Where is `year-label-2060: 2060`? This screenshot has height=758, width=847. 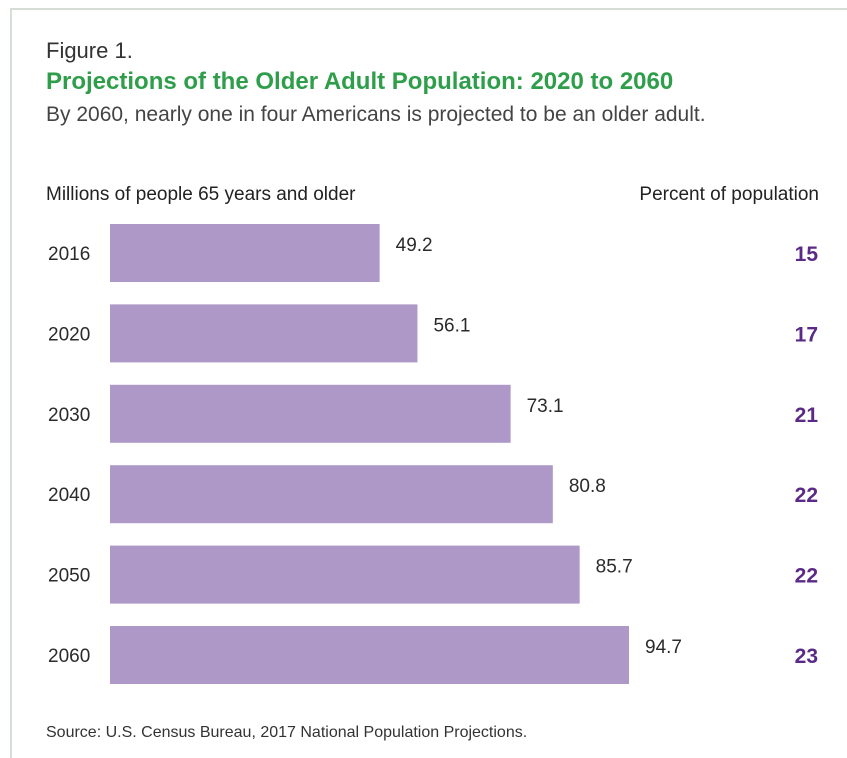 year-label-2060: 2060 is located at coordinates (69, 656).